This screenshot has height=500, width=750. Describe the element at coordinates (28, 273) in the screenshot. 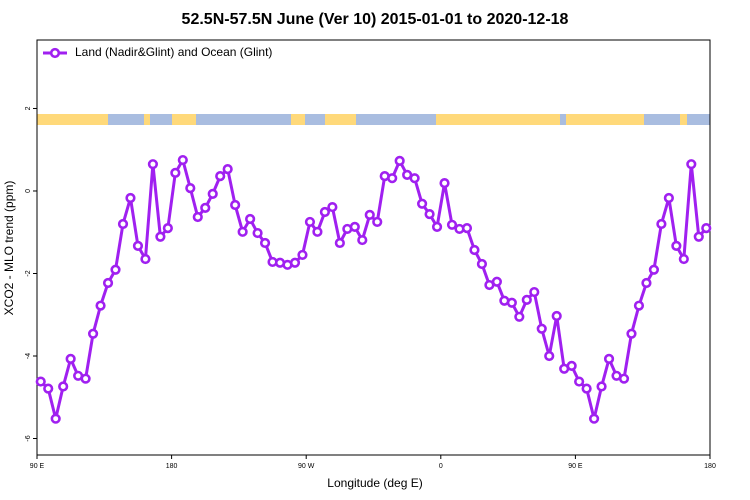

I see `y-tick-label: -2` at that location.